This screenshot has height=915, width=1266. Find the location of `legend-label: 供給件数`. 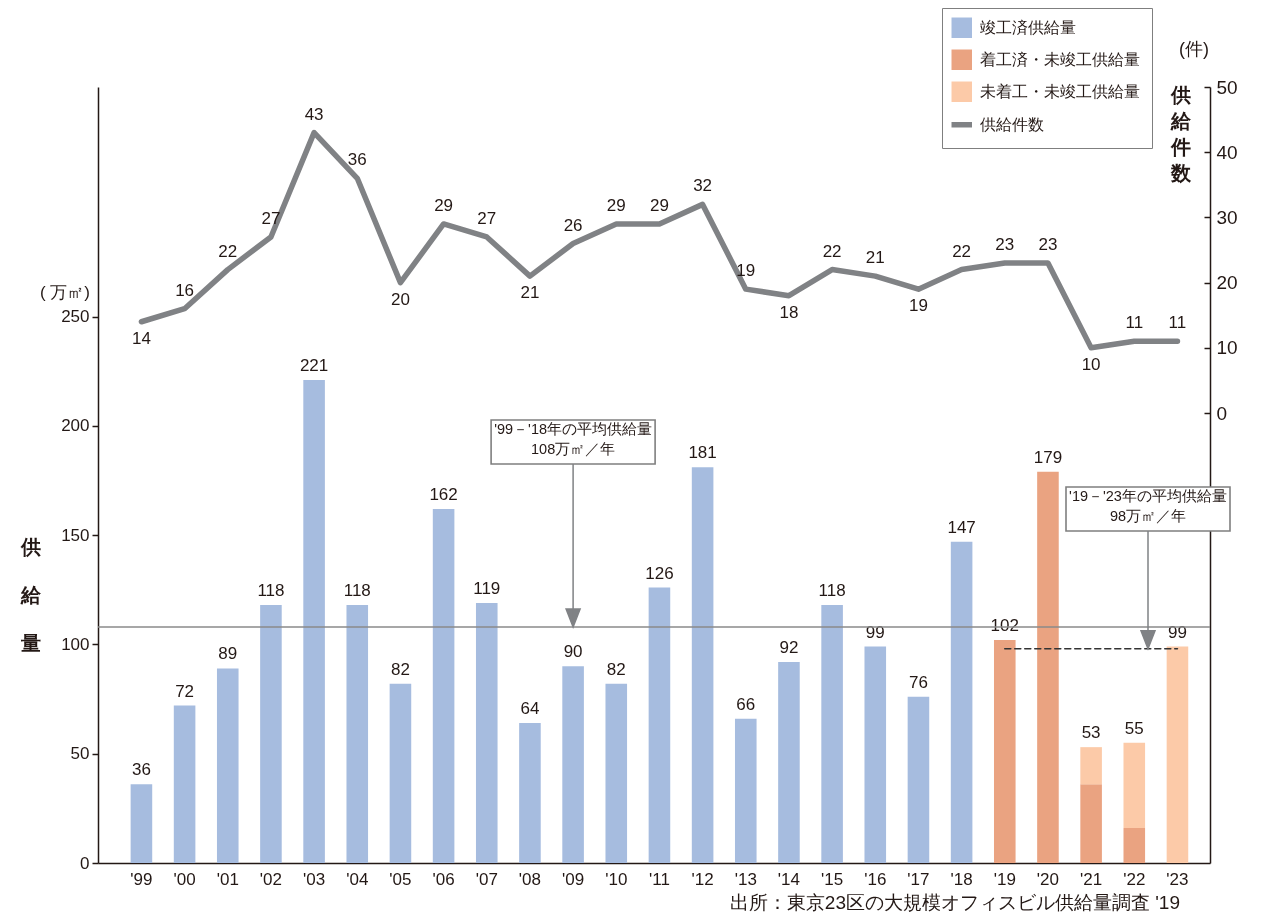

legend-label: 供給件数 is located at coordinates (1011, 124).